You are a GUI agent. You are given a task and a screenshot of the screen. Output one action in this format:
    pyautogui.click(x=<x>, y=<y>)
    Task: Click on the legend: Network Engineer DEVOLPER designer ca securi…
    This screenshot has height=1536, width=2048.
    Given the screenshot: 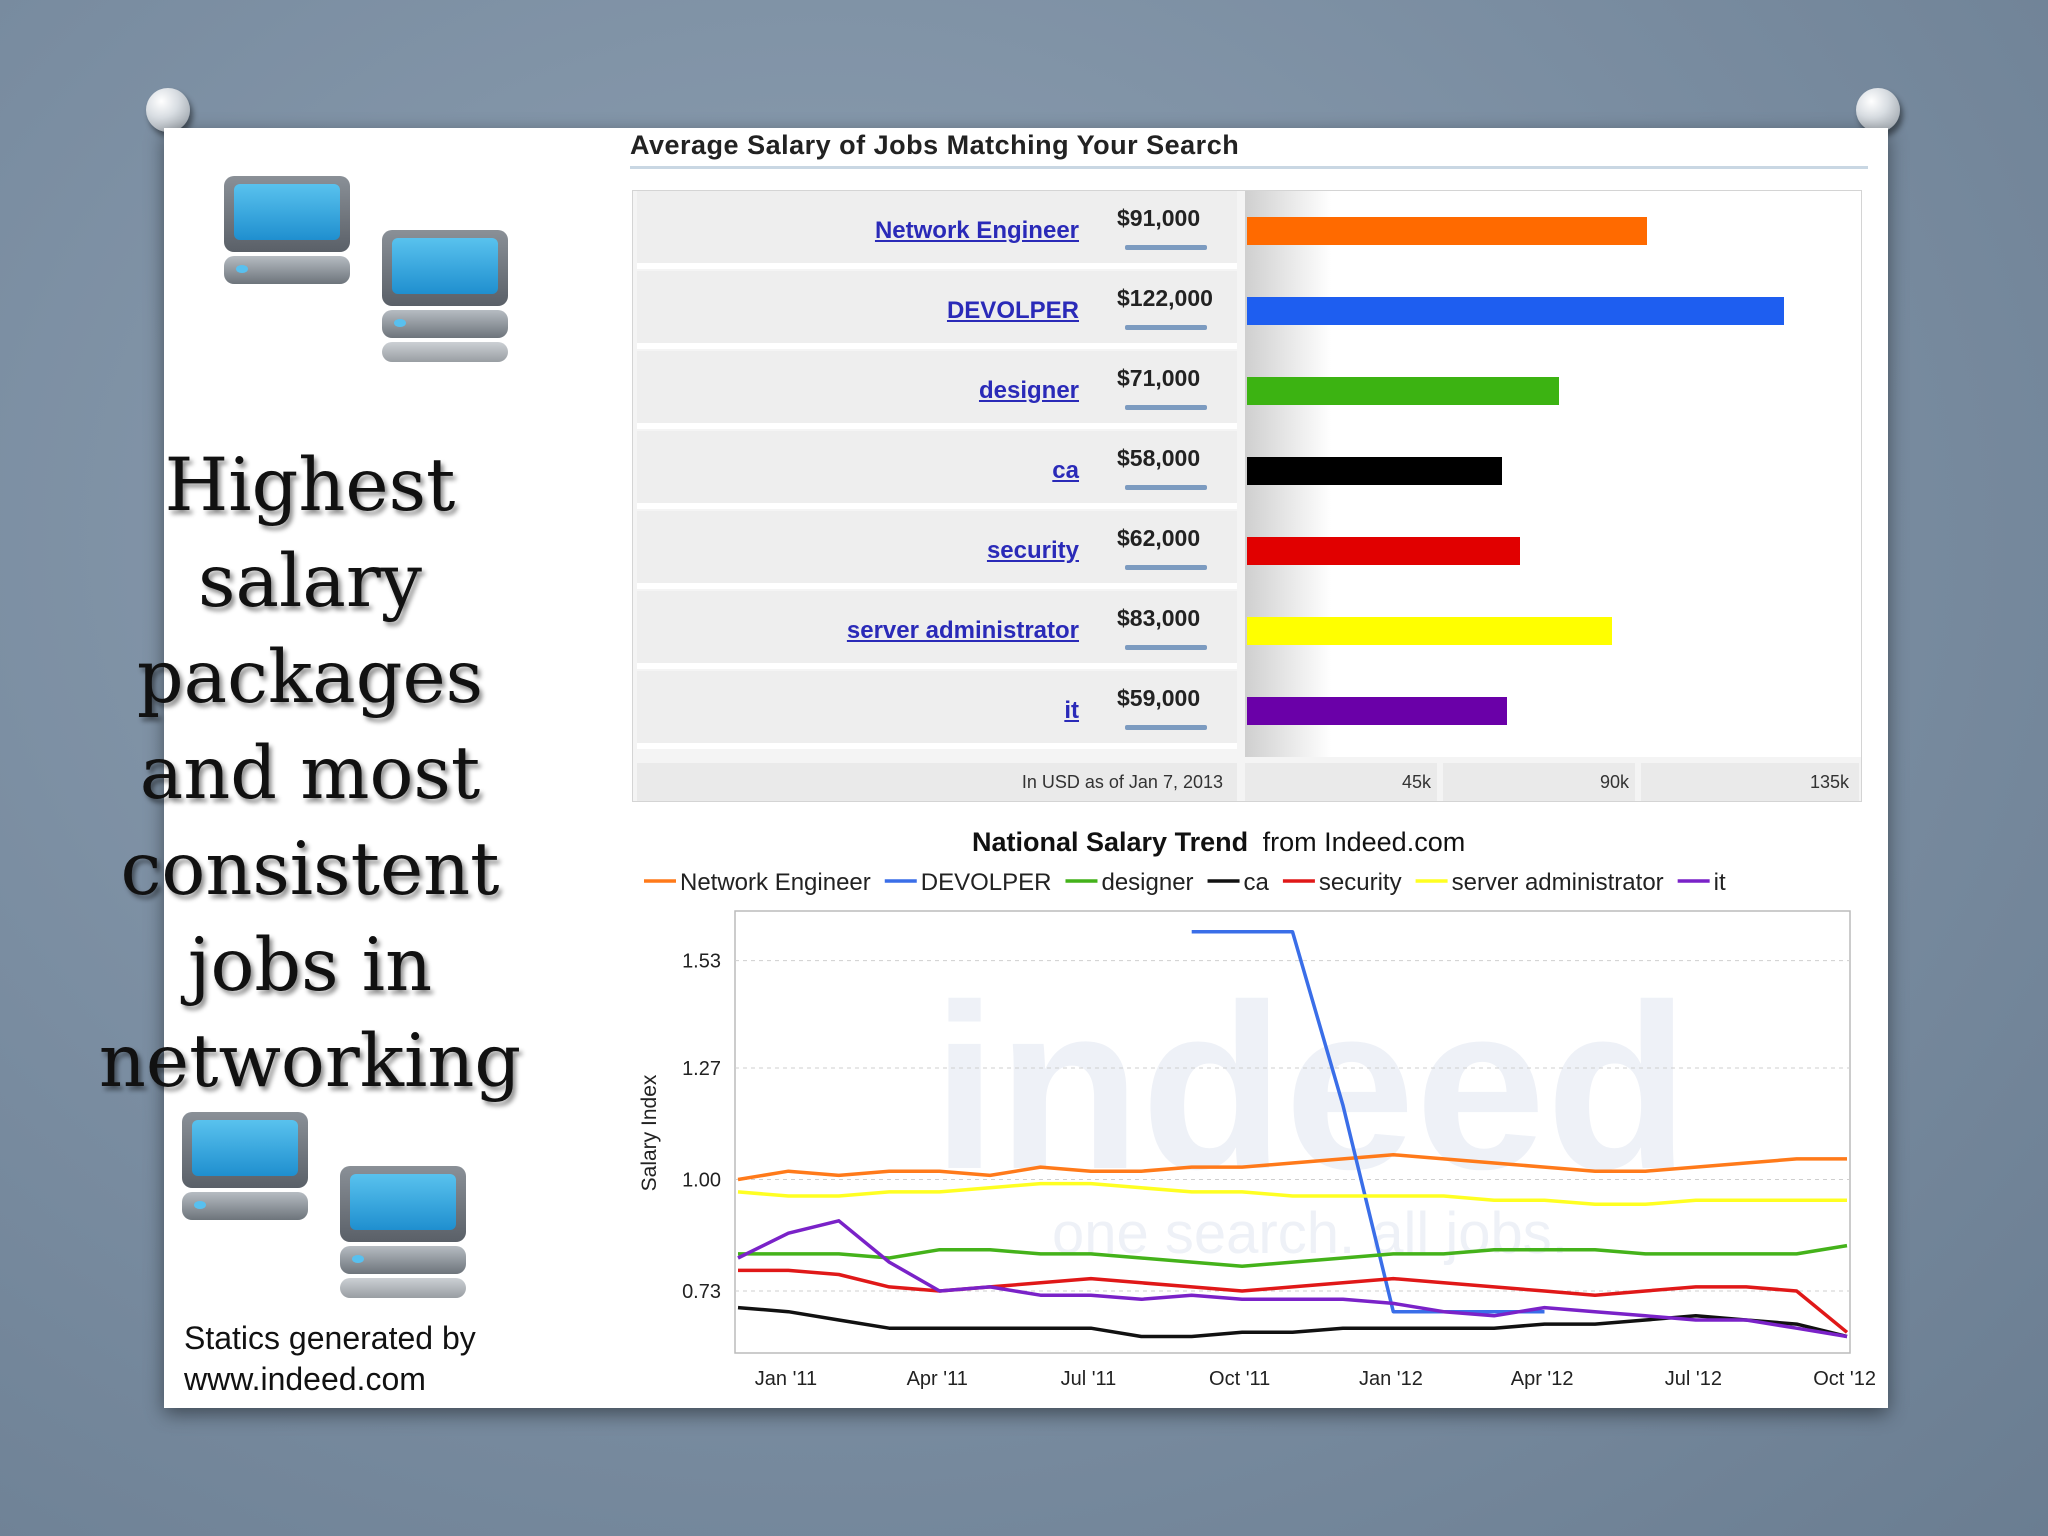 What is the action you would take?
    pyautogui.click(x=1185, y=882)
    